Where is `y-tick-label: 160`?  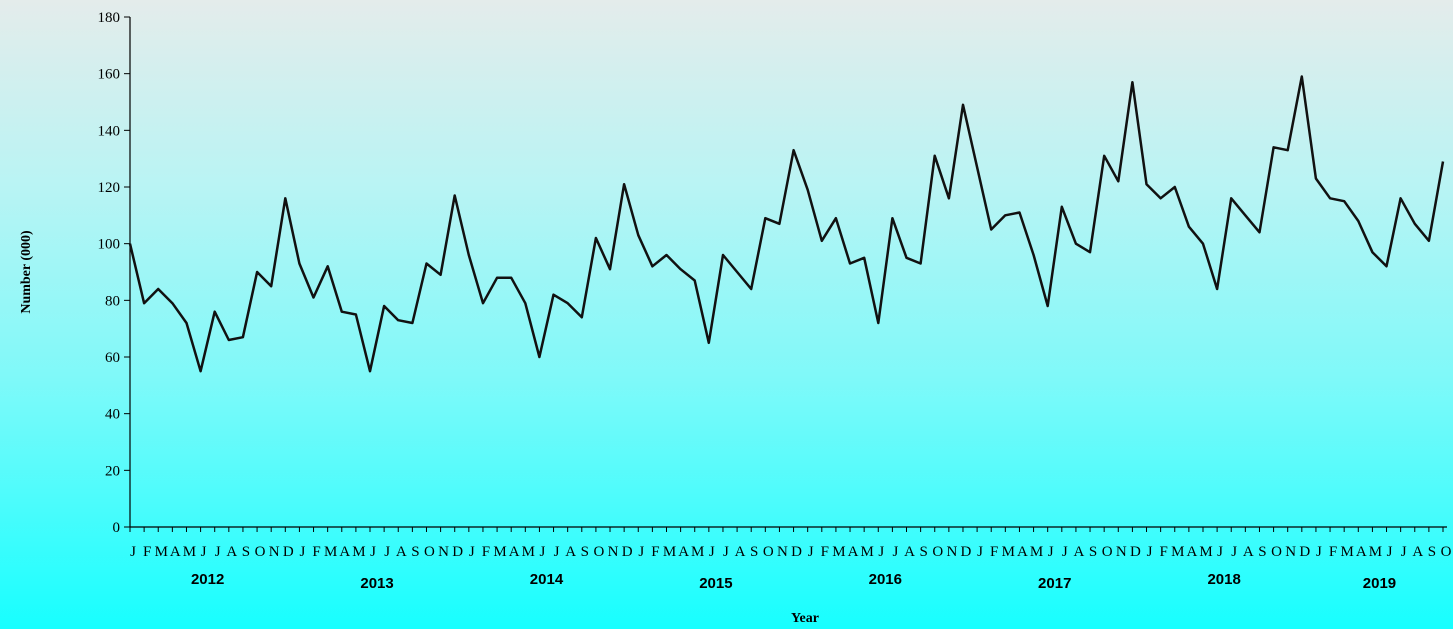
y-tick-label: 160 is located at coordinates (109, 75).